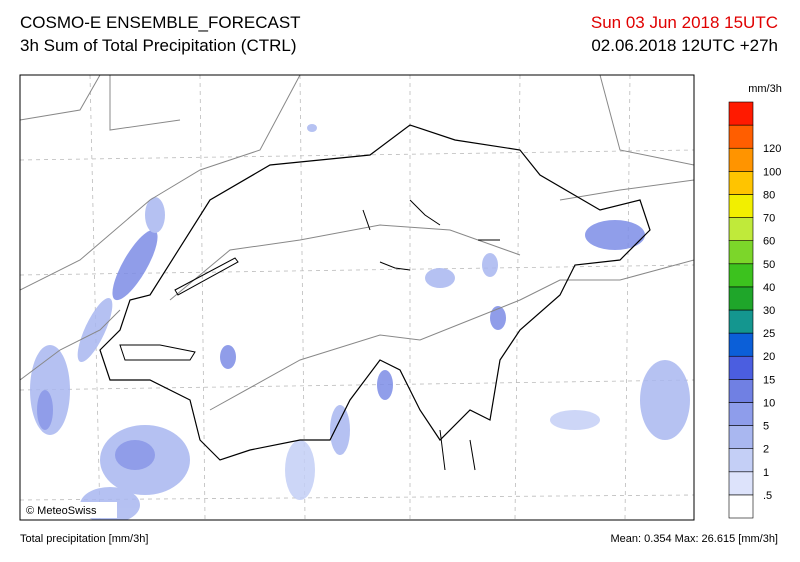 This screenshot has width=800, height=562. Describe the element at coordinates (766, 427) in the screenshot. I see `colorbar-label: 5` at that location.